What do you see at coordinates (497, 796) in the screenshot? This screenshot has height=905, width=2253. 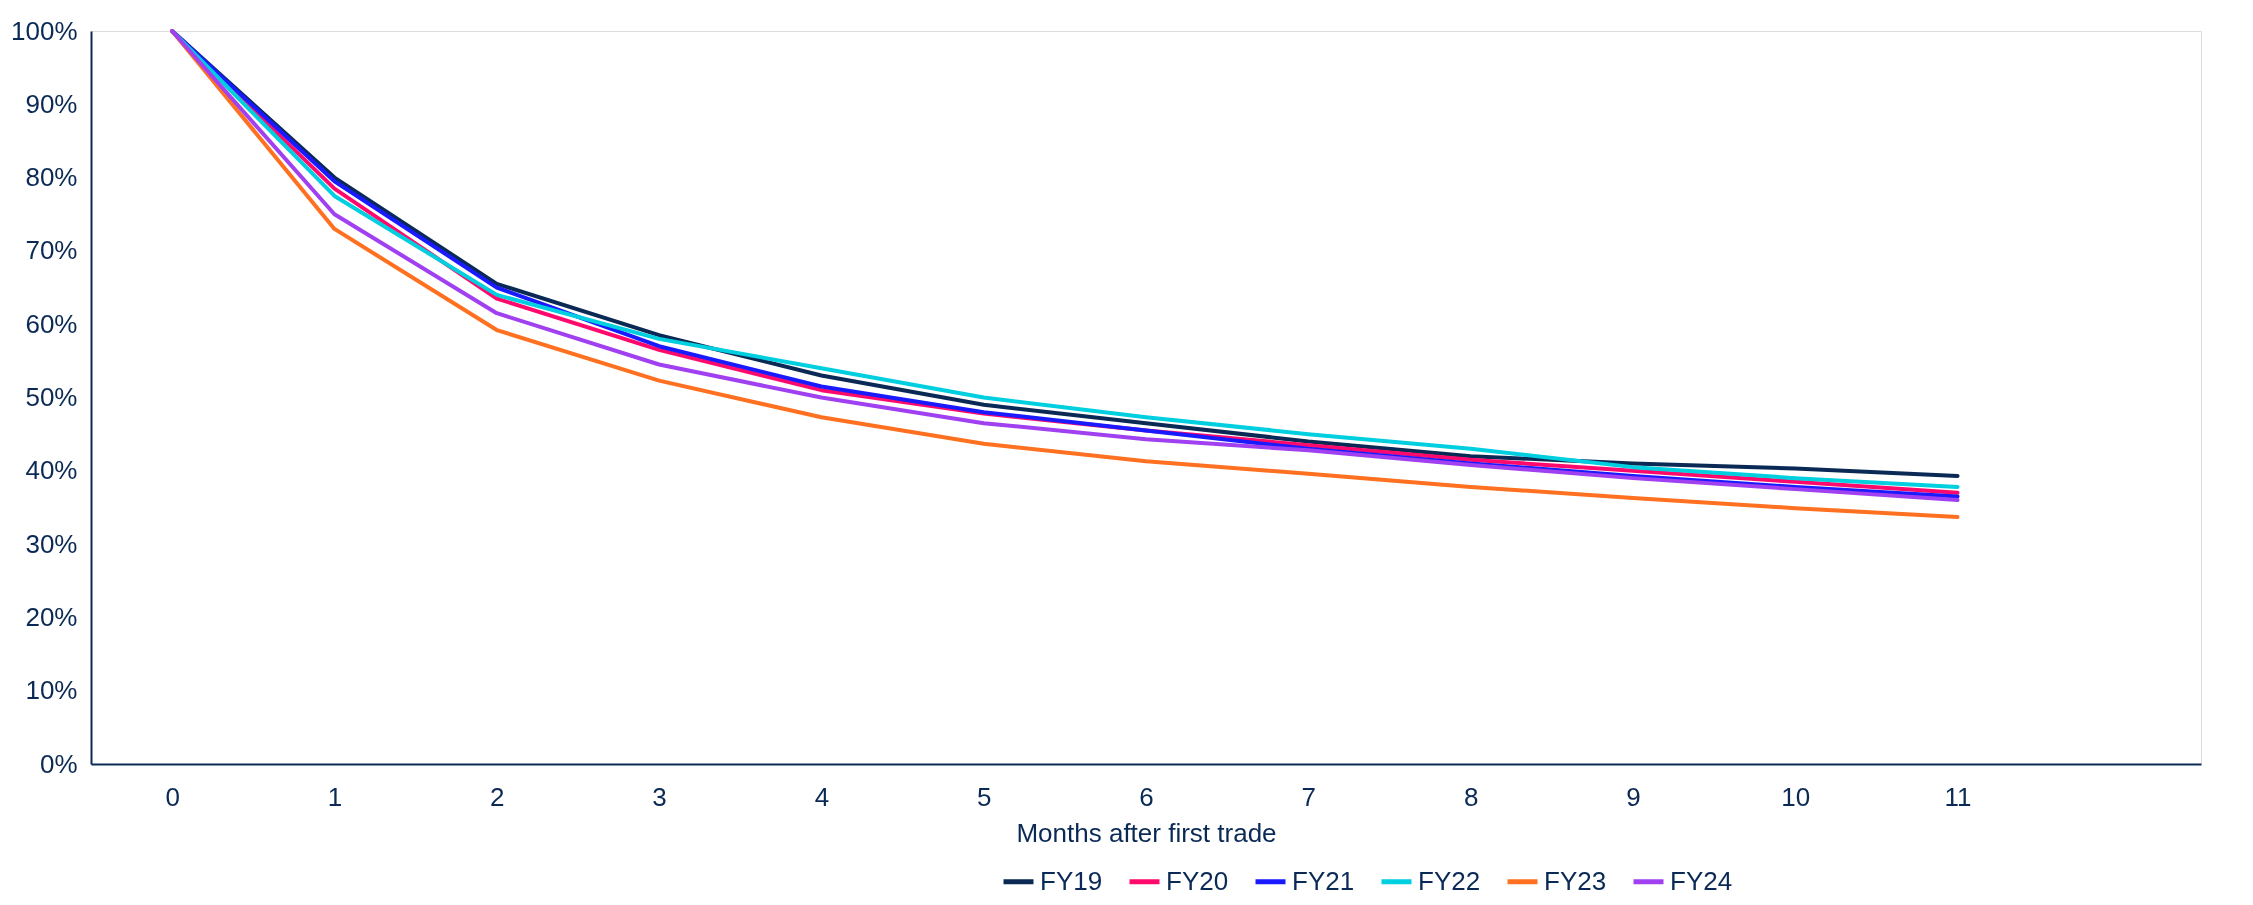 I see `x-tick-label: 2` at bounding box center [497, 796].